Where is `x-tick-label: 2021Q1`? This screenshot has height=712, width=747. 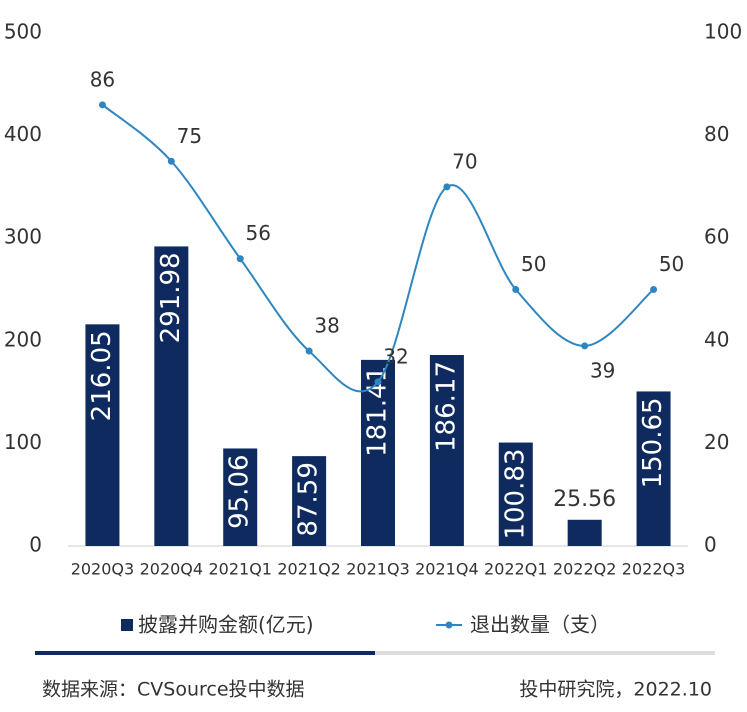 x-tick-label: 2021Q1 is located at coordinates (240, 569).